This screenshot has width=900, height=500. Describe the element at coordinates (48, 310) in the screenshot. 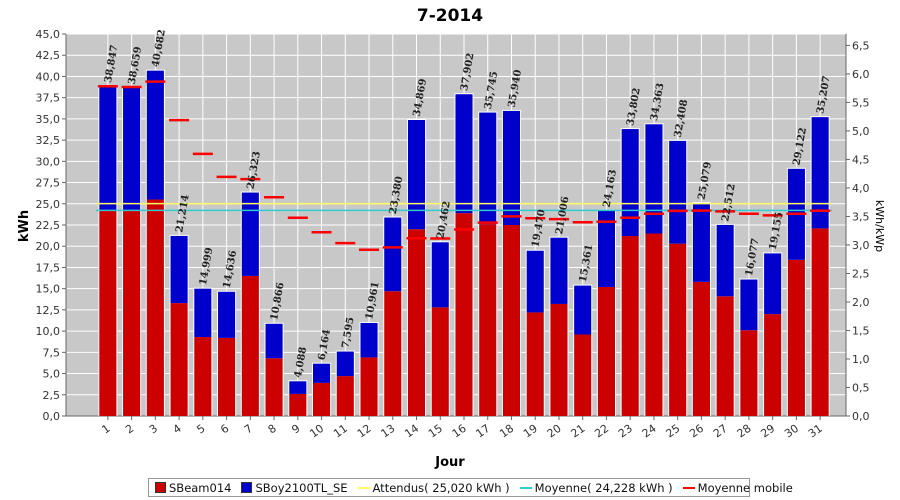

I see `y-tick-label: 12,5` at that location.